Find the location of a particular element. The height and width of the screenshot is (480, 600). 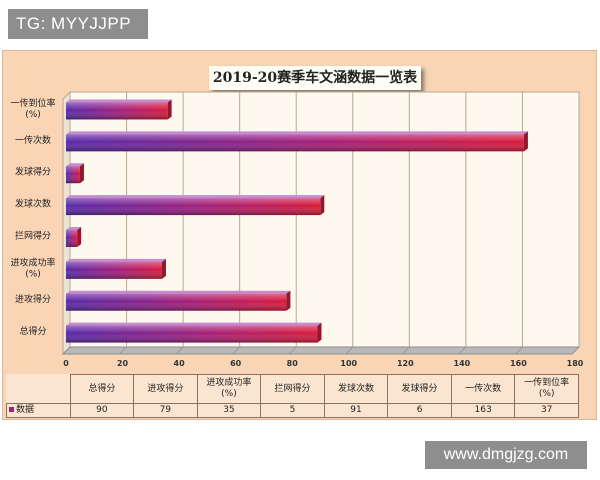

series-name: 数据 is located at coordinates (25, 410).